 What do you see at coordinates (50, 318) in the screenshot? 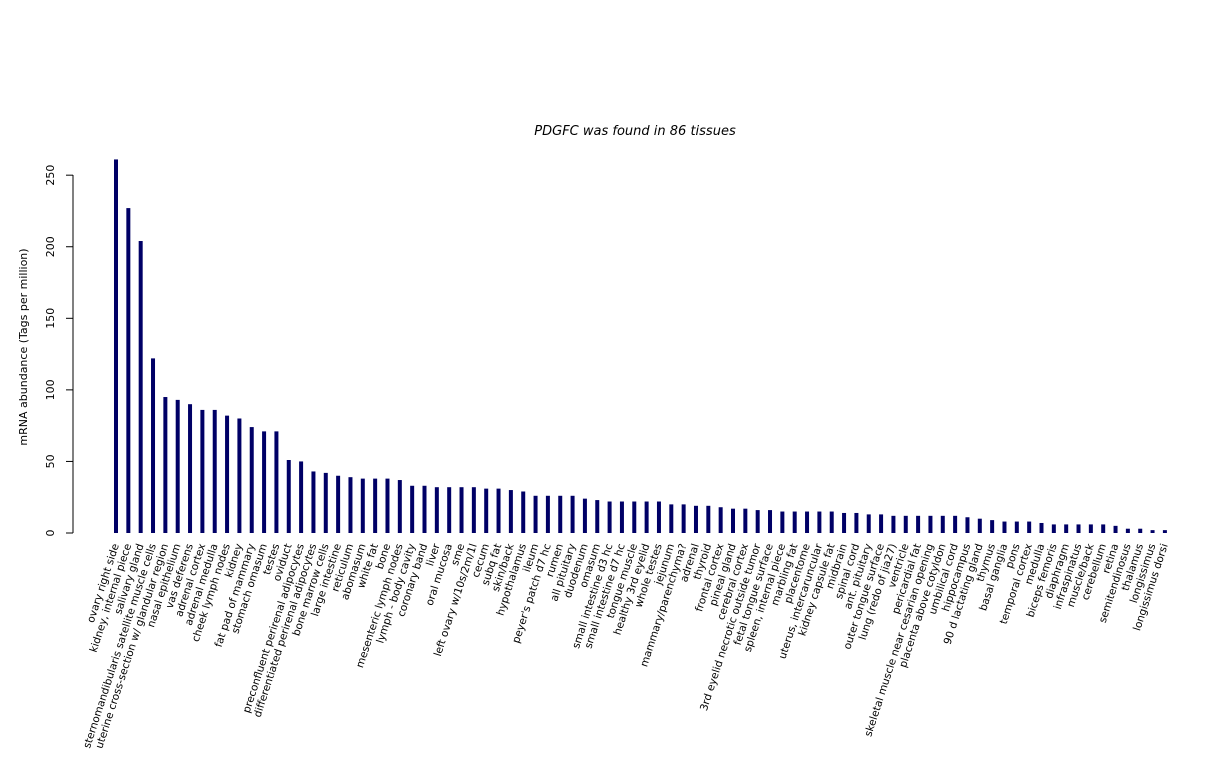
I see `y-tick-label: 150` at bounding box center [50, 318].